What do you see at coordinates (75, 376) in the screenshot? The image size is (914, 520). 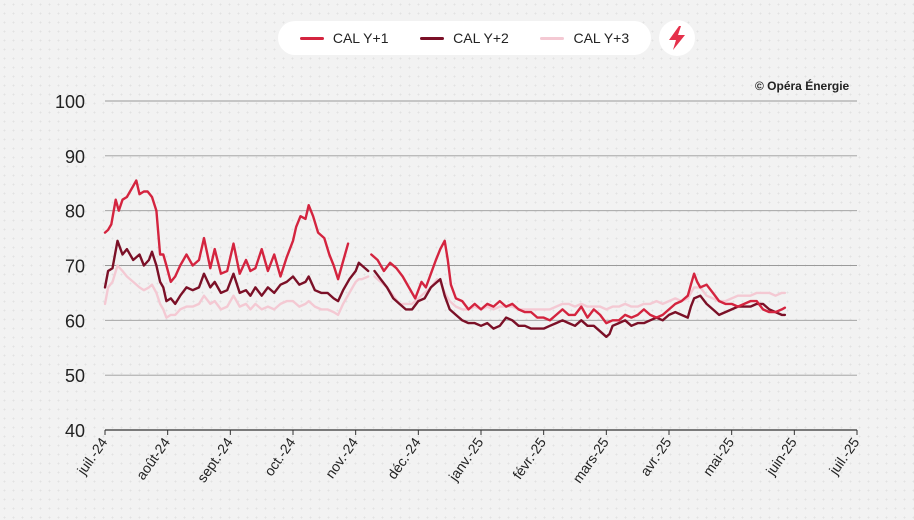 I see `y-tick-label: 50` at bounding box center [75, 376].